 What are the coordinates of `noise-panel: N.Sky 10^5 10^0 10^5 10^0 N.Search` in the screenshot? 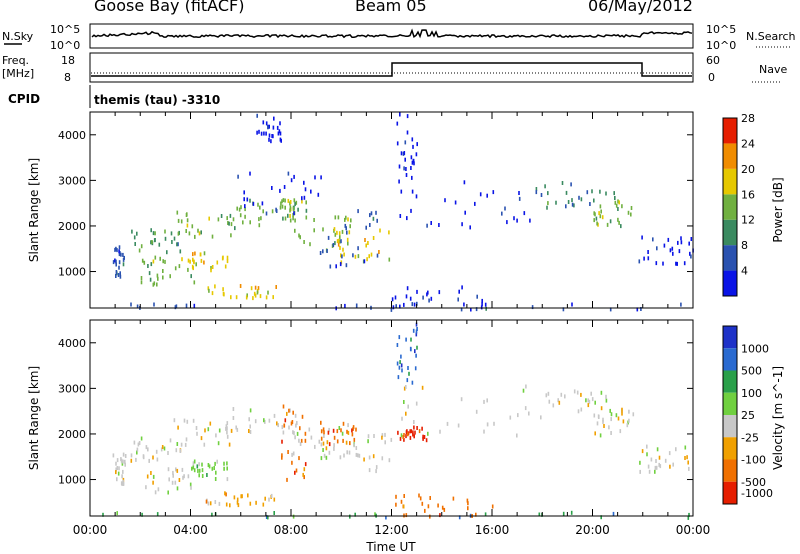 It's located at (399, 37).